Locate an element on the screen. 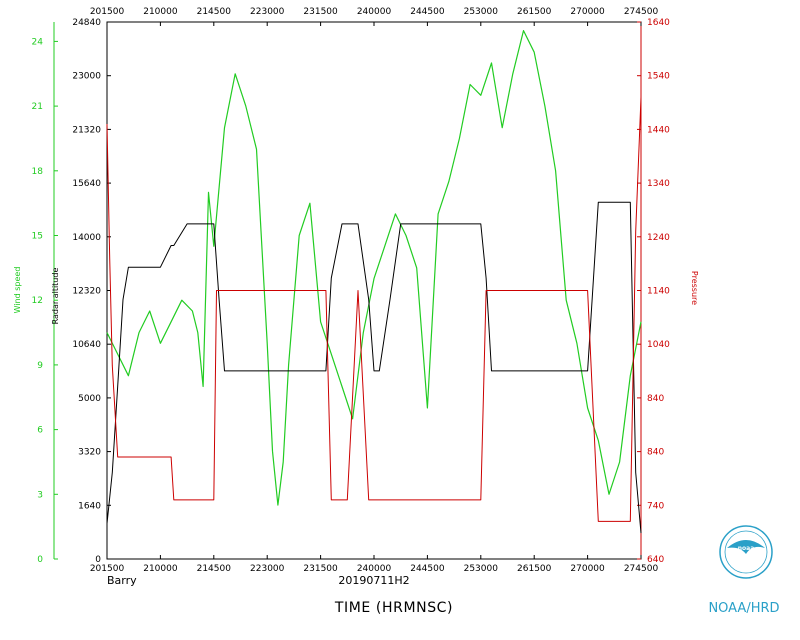  x-tick-label-bottom: 223000 is located at coordinates (267, 569).